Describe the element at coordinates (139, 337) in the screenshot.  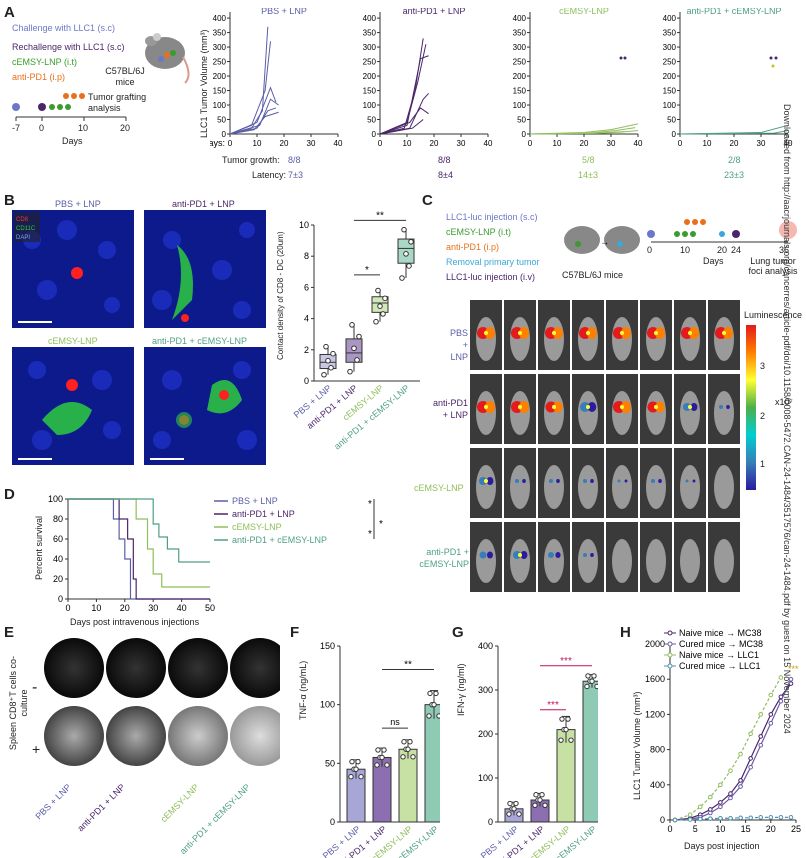
I see `microscopy-images` at that location.